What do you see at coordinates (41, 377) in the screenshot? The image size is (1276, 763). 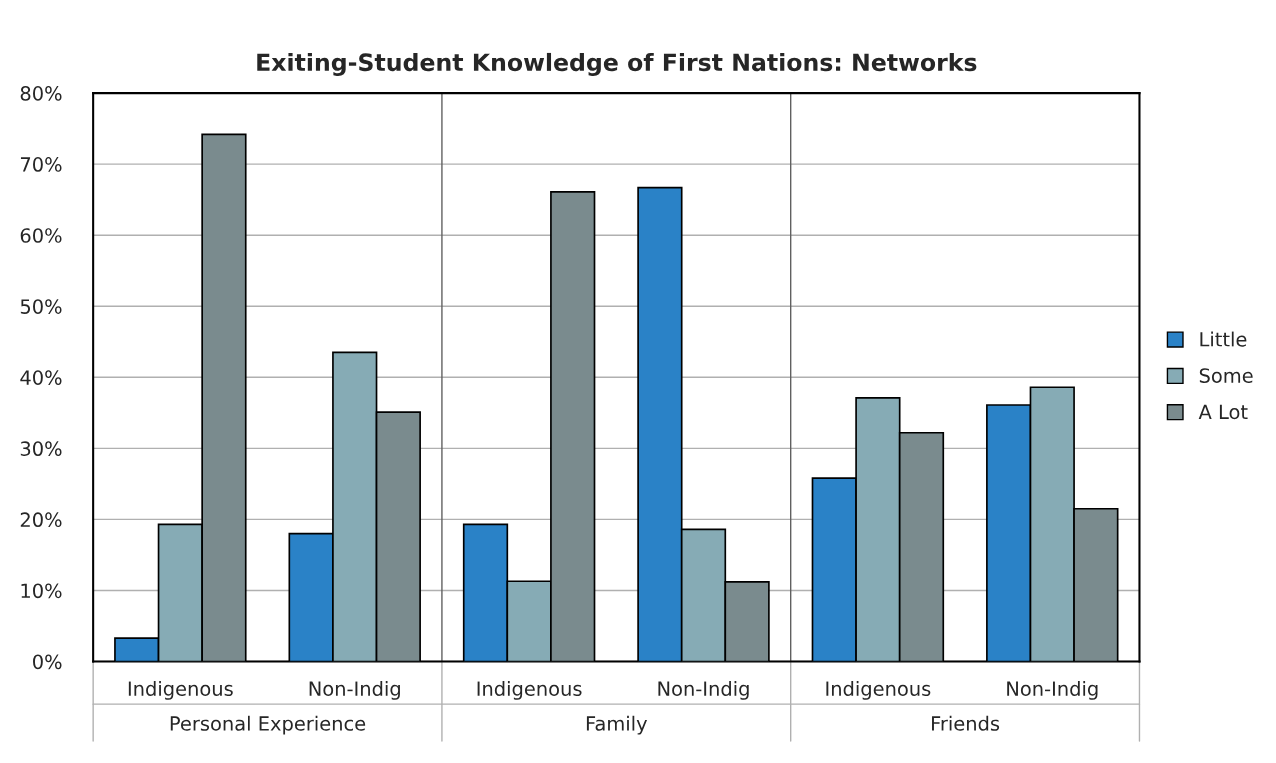 I see `y-tick-label: 40%` at bounding box center [41, 377].